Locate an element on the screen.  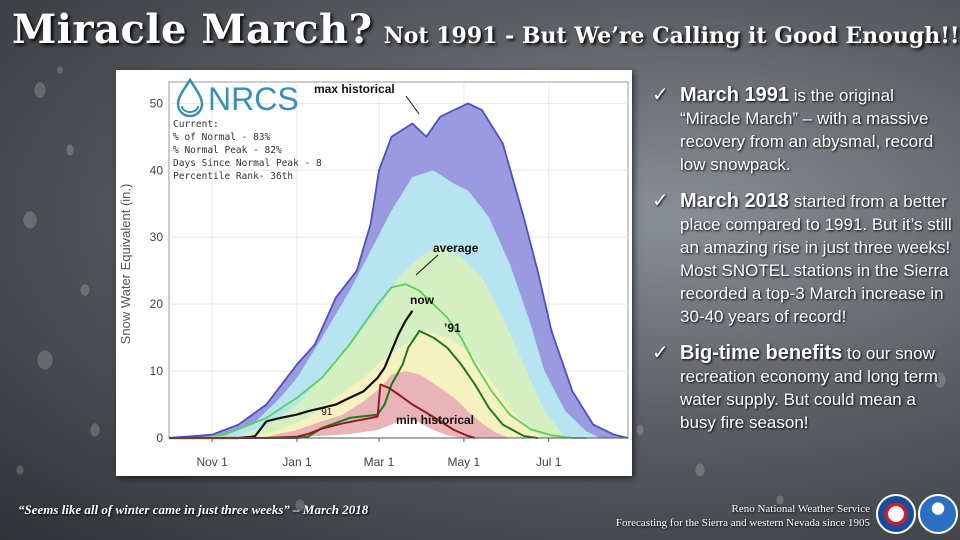
noaa-logo is located at coordinates (938, 514).